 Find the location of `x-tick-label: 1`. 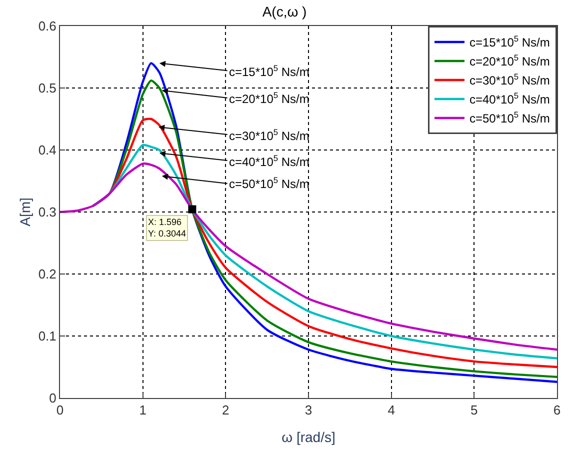

x-tick-label: 1 is located at coordinates (142, 410).